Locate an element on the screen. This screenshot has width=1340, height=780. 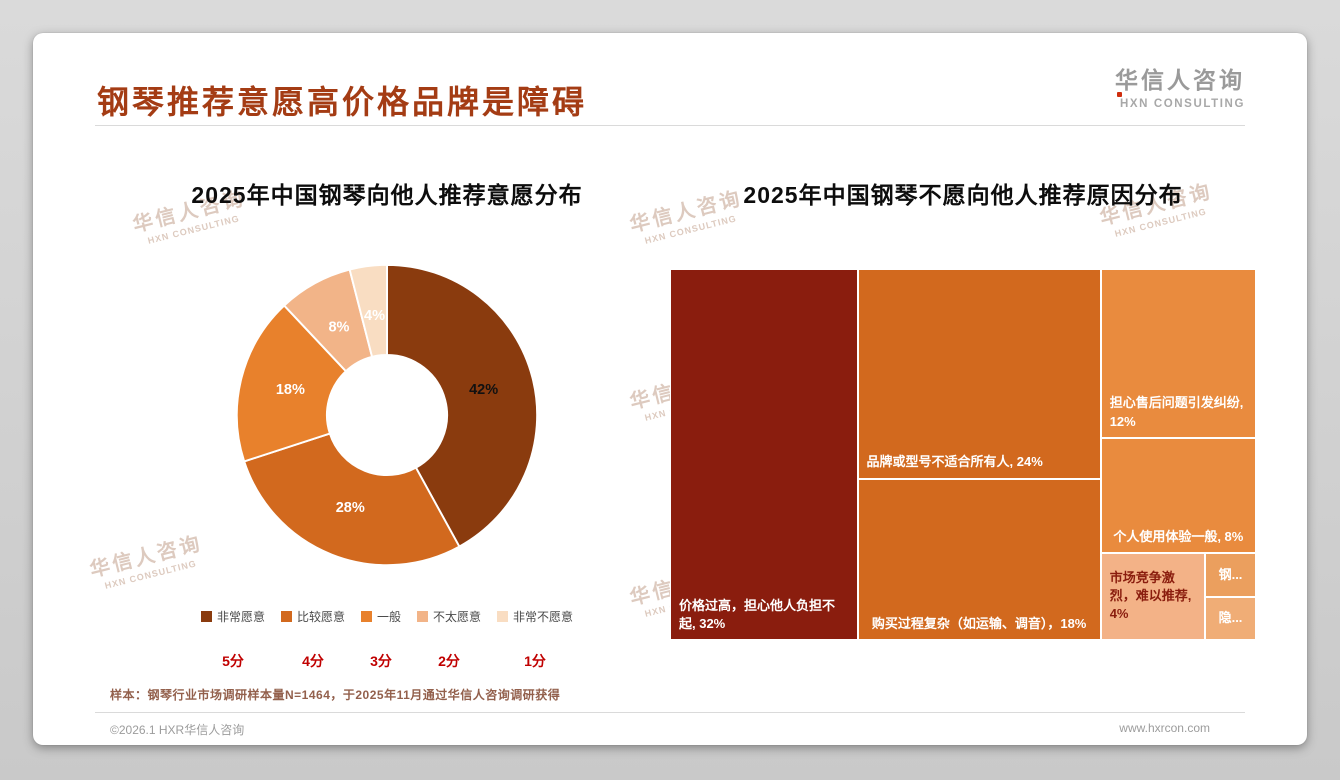
logo-red-accent is located at coordinates (1119, 94).